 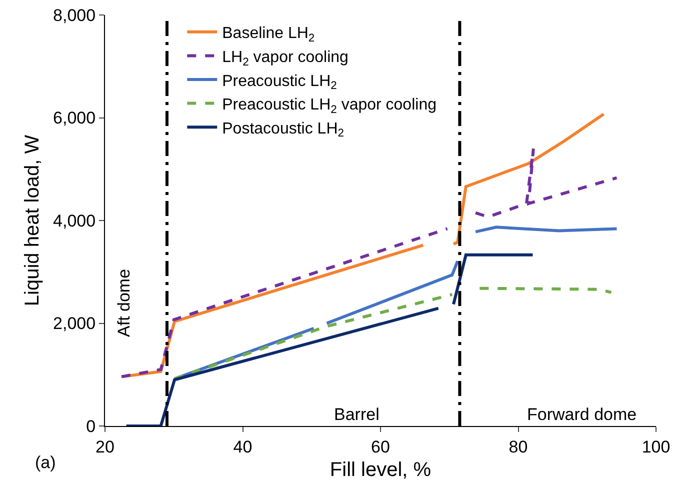 I want to click on legend-label: LH$_{2}$ vapor cooling, so click(x=285, y=58).